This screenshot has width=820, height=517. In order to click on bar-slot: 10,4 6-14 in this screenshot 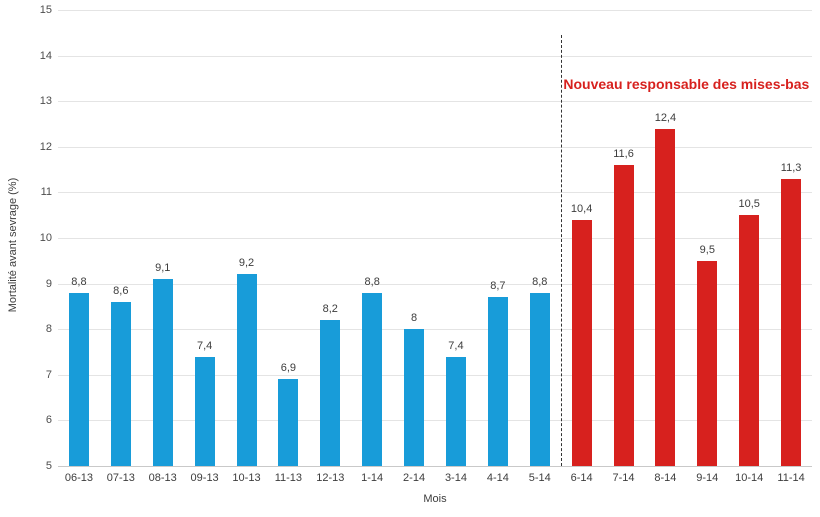, I will do `click(582, 247)`.